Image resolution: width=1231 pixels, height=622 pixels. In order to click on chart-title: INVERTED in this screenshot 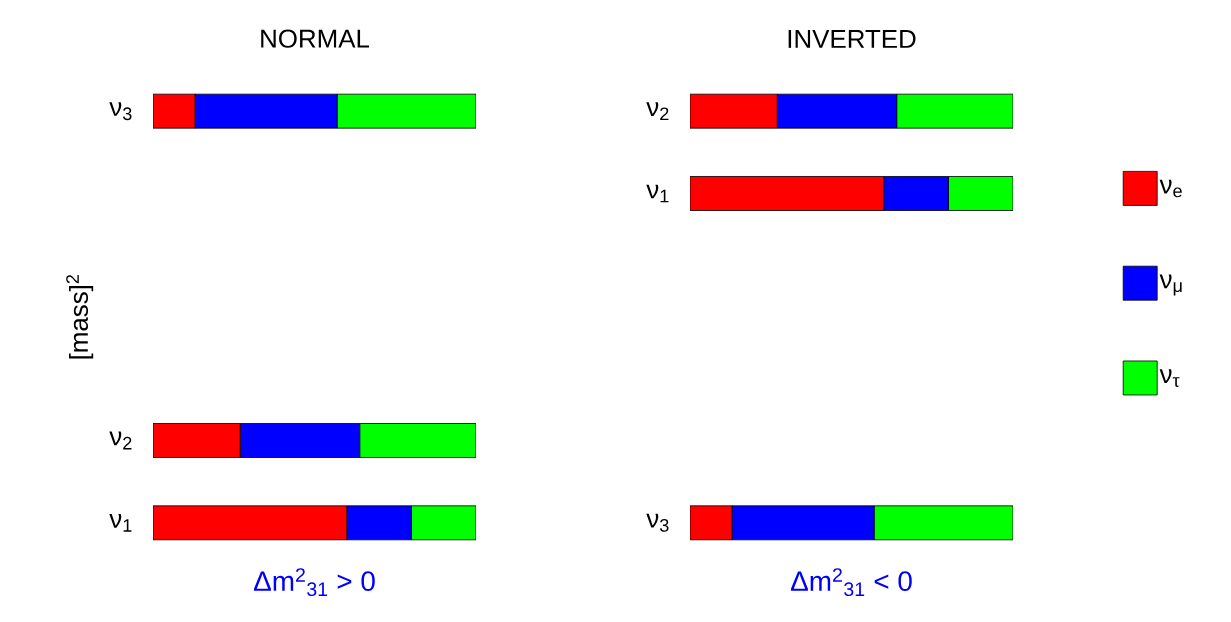, I will do `click(852, 39)`.